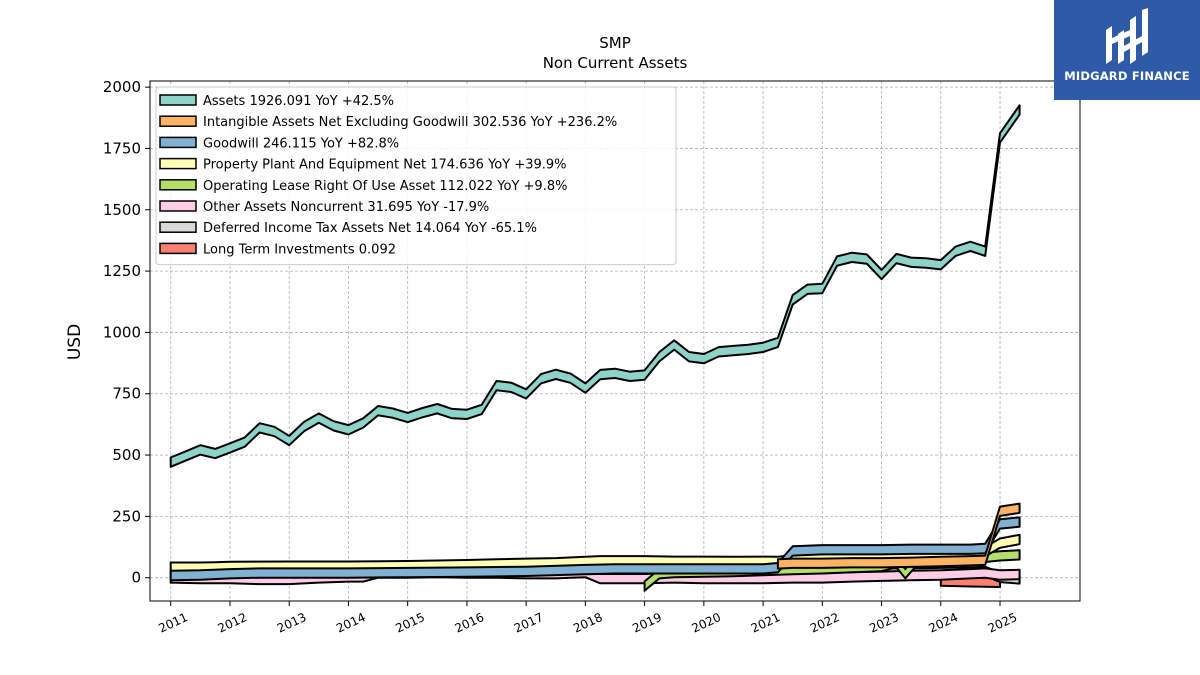  What do you see at coordinates (416, 176) in the screenshot?
I see `legend-box` at bounding box center [416, 176].